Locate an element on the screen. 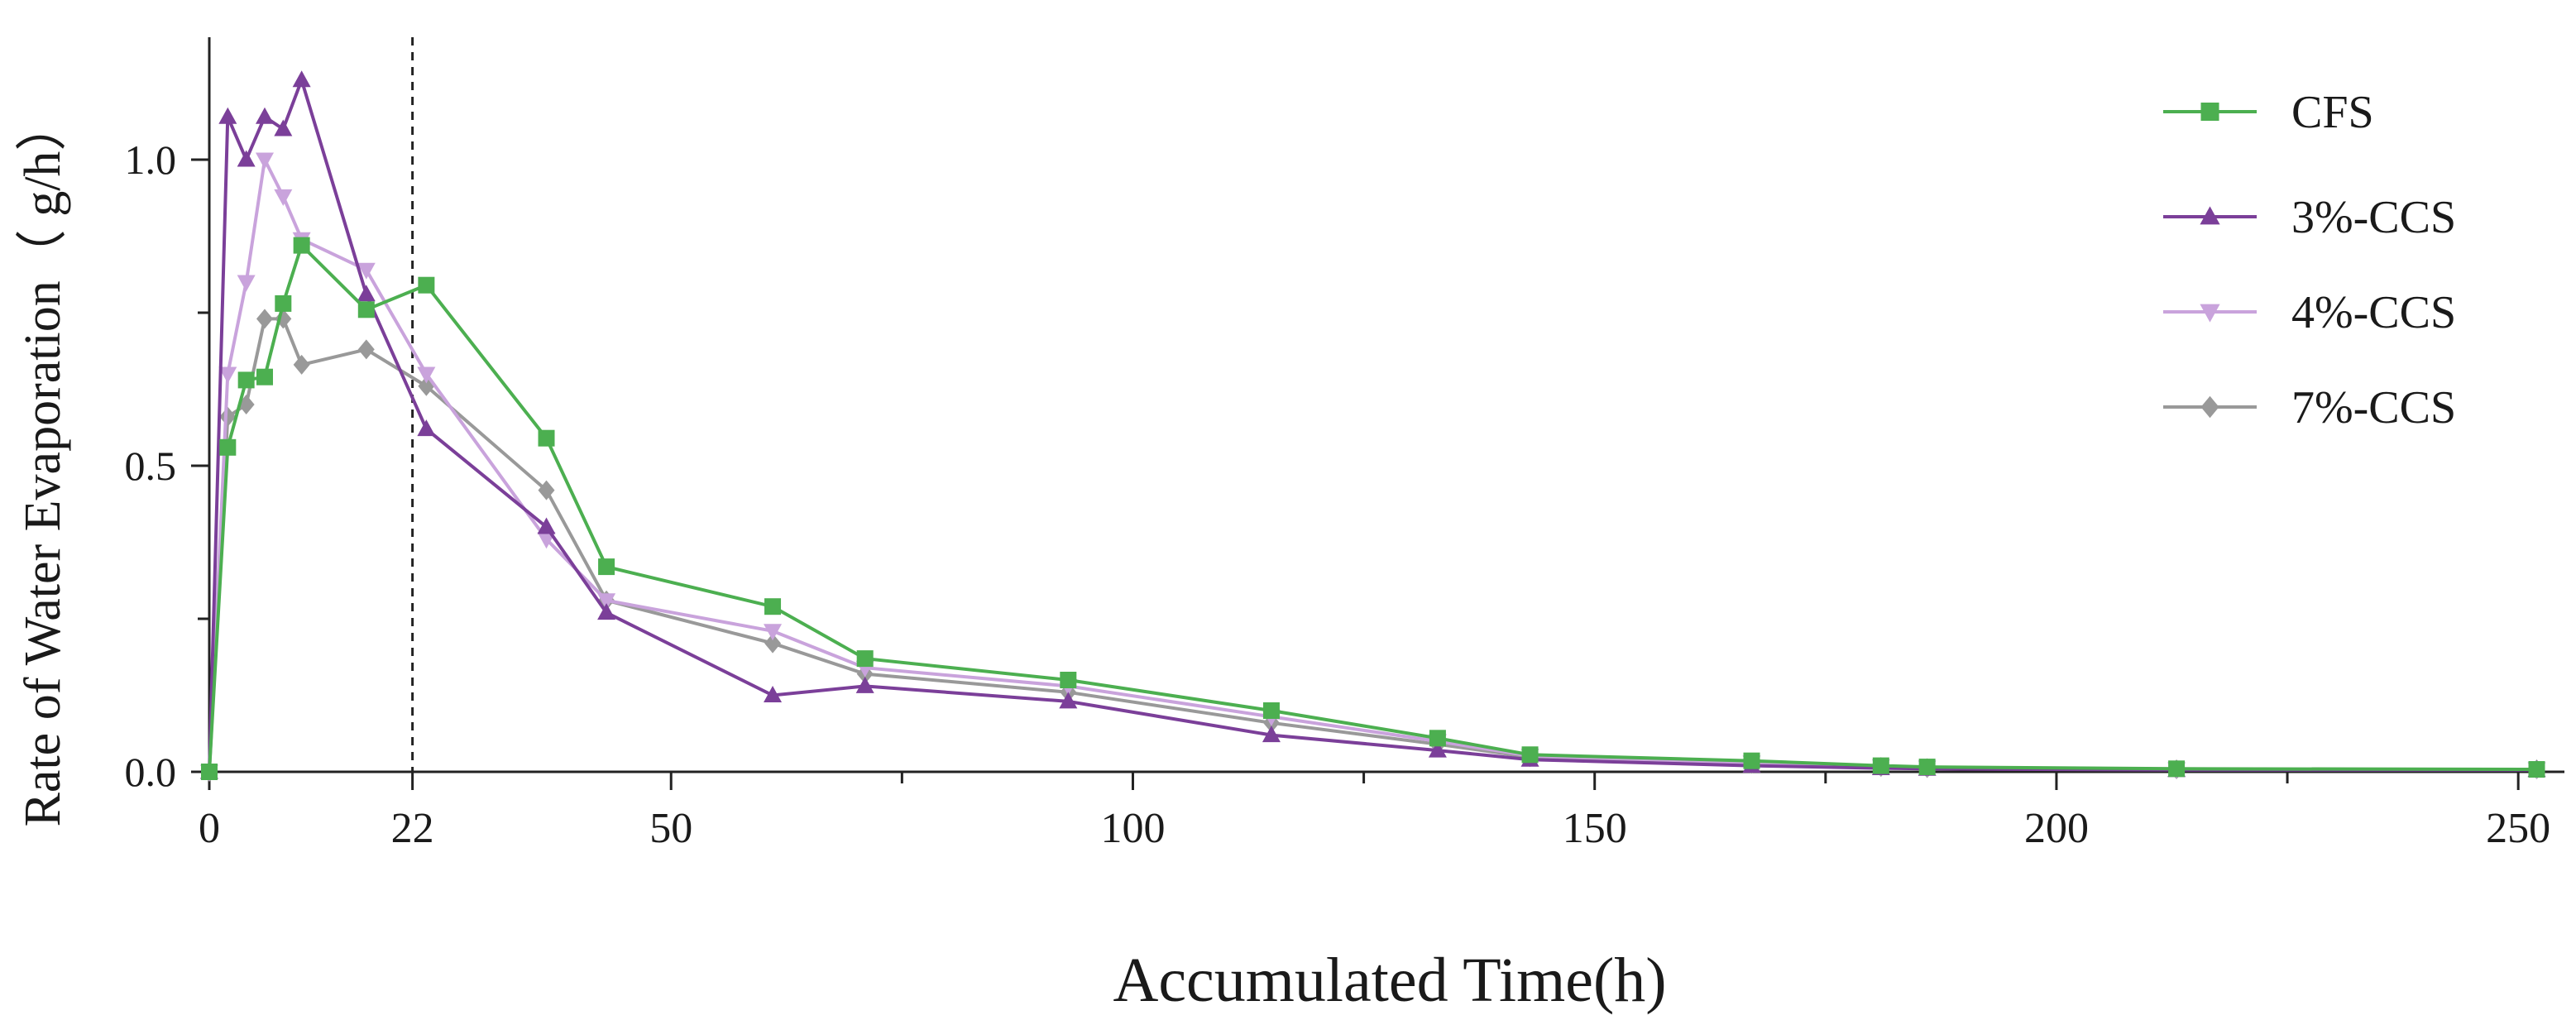 The height and width of the screenshot is (1020, 2576). x-tick-label: 150 is located at coordinates (1595, 828).